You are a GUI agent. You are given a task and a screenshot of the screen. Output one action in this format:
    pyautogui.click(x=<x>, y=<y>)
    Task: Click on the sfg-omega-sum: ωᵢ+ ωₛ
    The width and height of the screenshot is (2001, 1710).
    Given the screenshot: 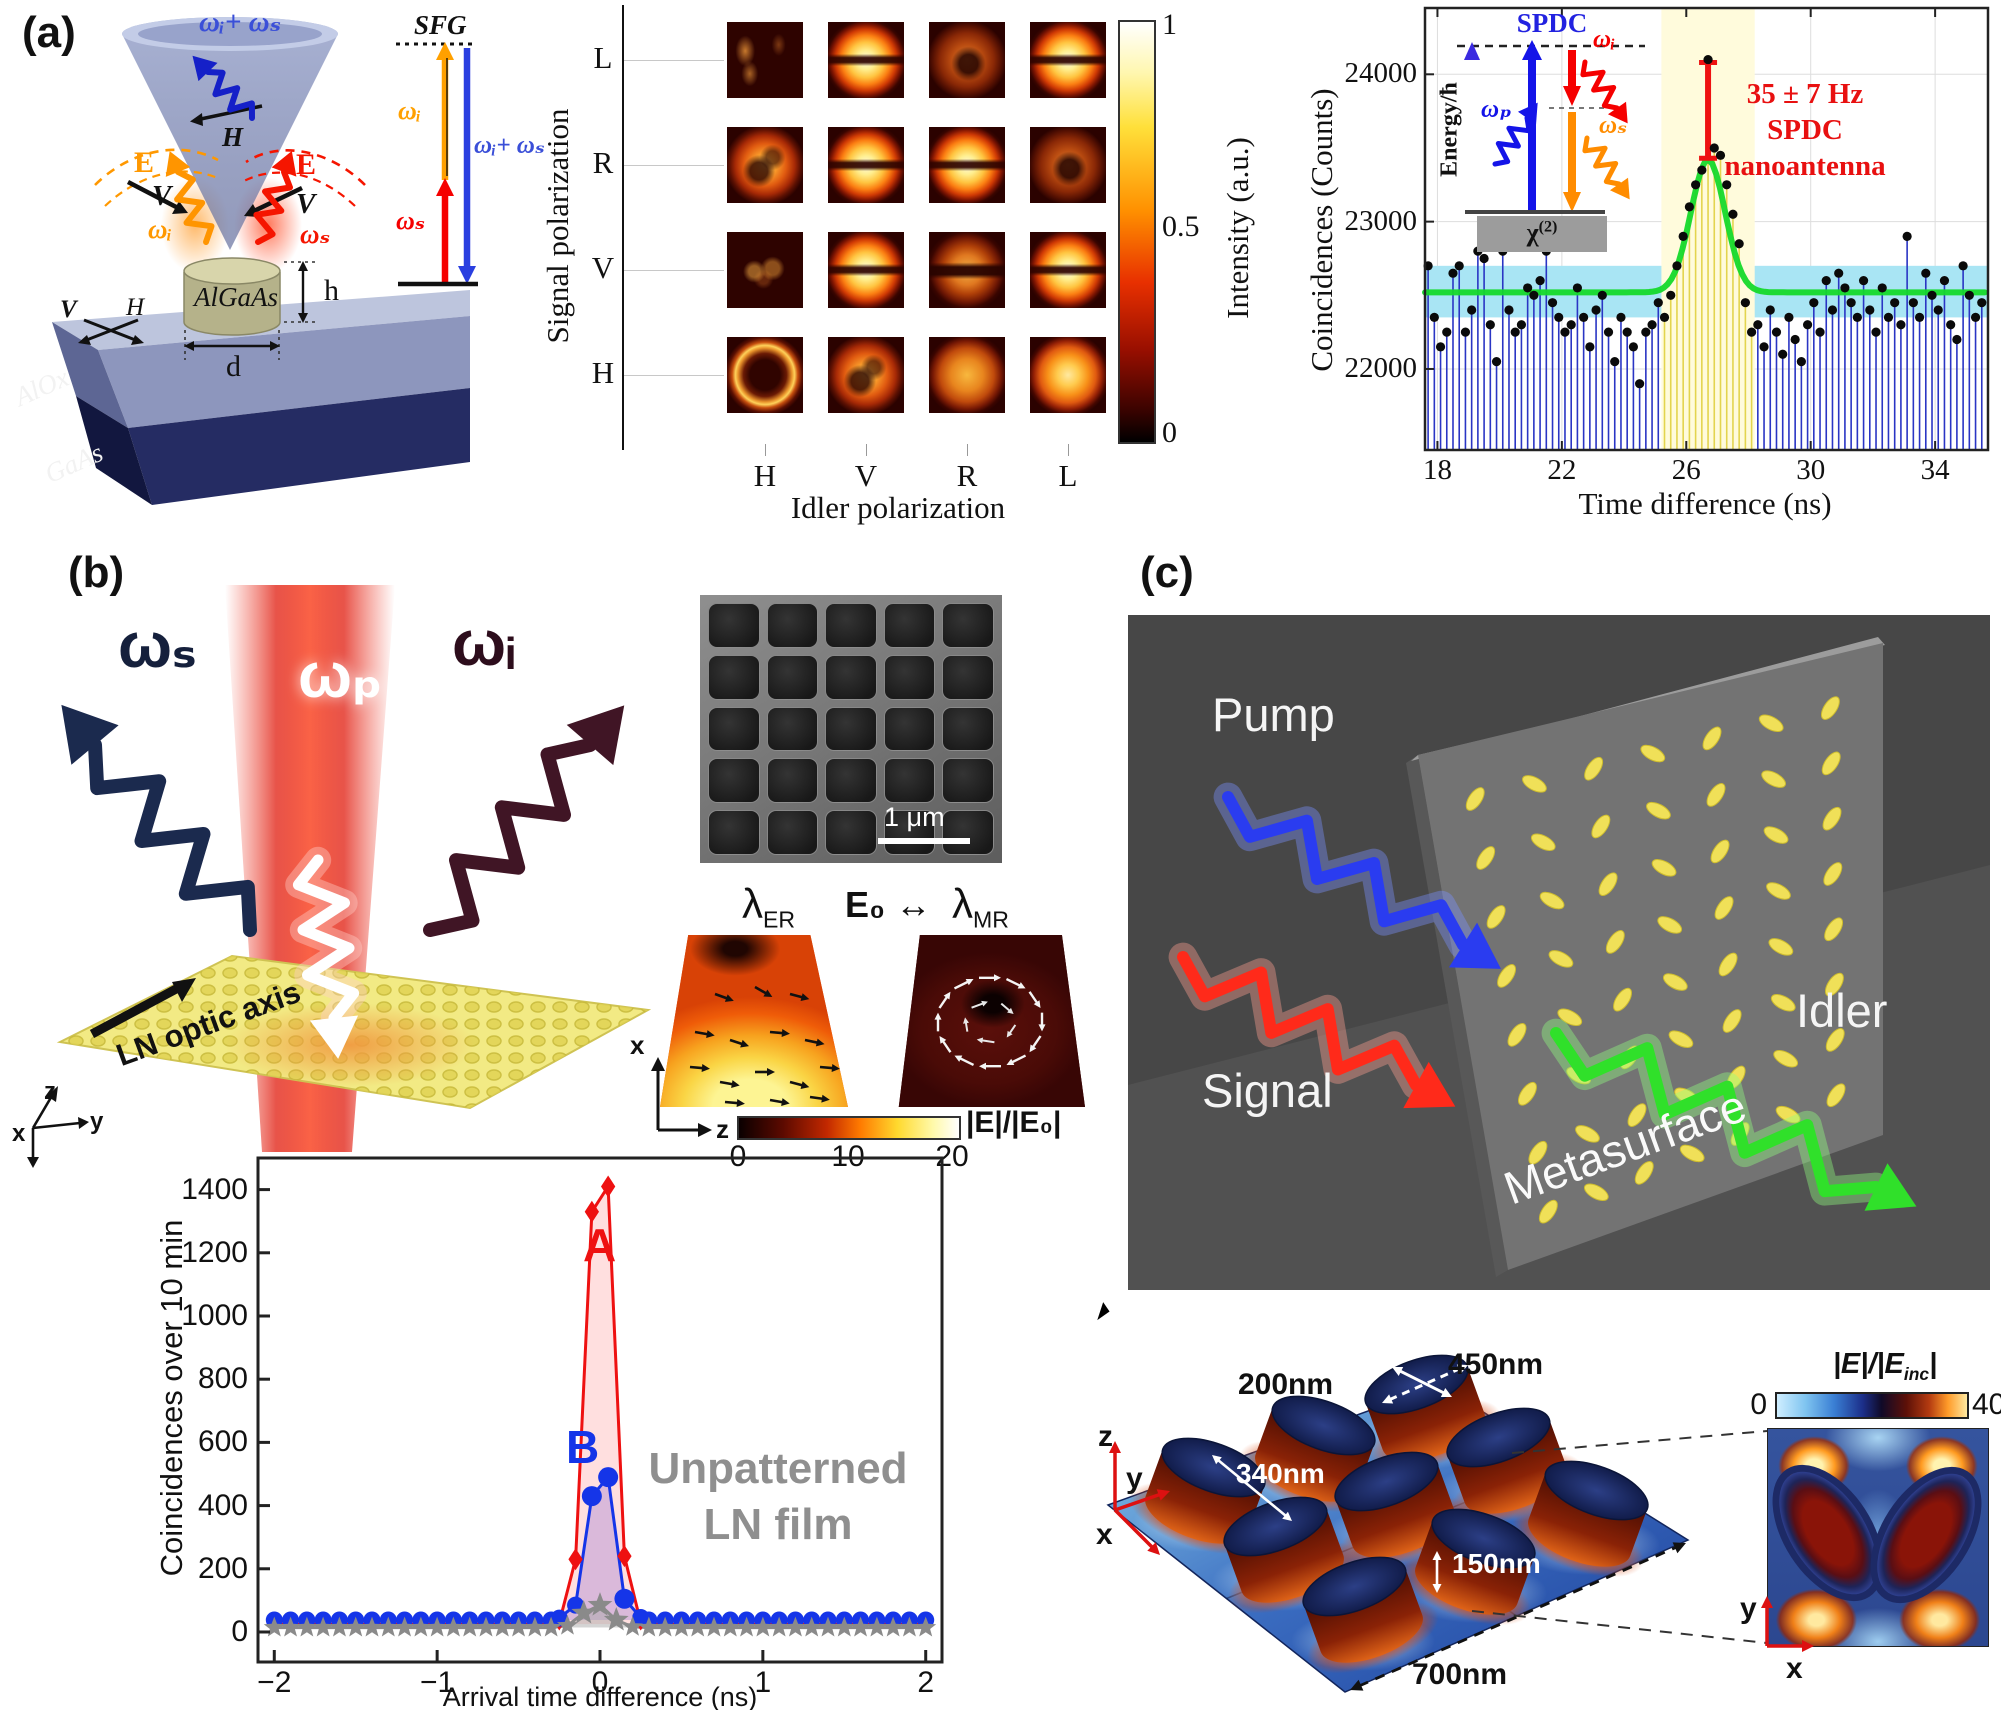 What is the action you would take?
    pyautogui.click(x=509, y=145)
    